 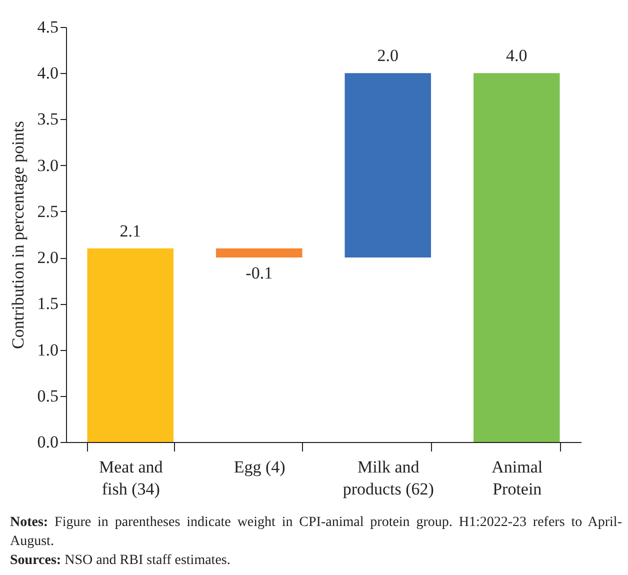 I want to click on y-axis-title: Contribution in percentage points, so click(x=18, y=235).